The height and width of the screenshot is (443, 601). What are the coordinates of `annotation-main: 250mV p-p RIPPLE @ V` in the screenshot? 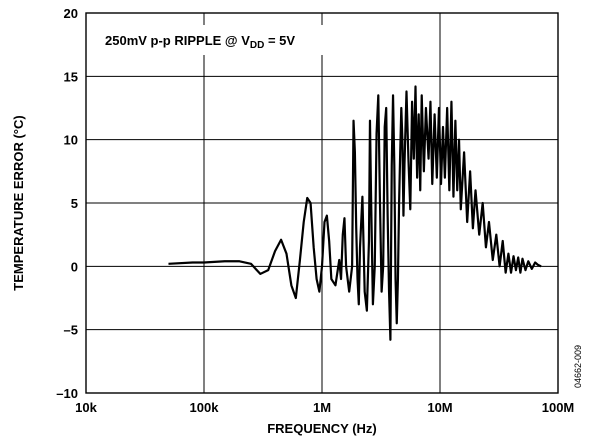 It's located at (177, 40).